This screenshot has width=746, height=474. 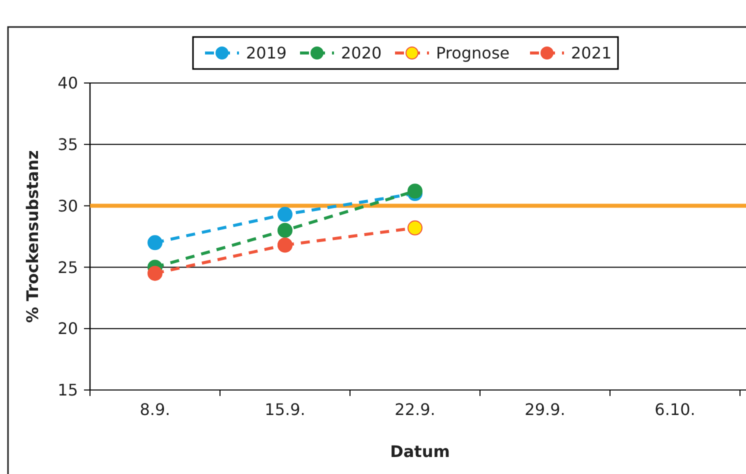 What do you see at coordinates (68, 206) in the screenshot?
I see `y-tick-label: 30` at bounding box center [68, 206].